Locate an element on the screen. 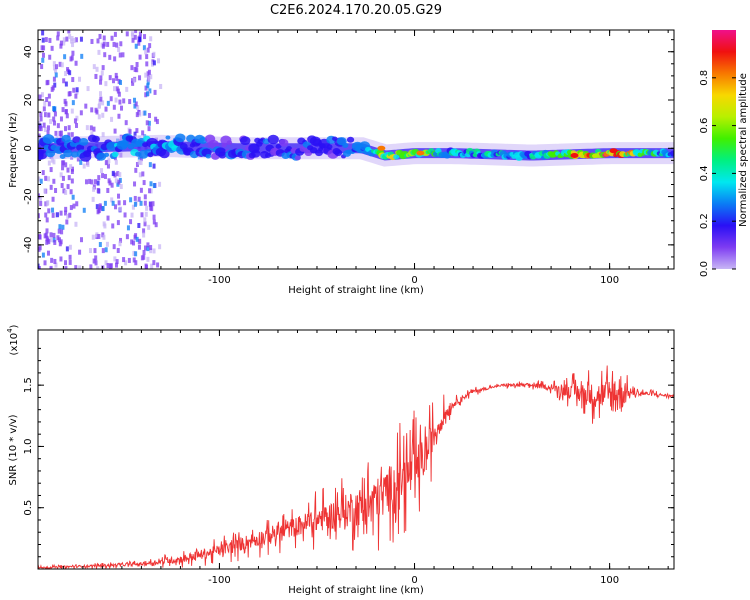 This screenshot has width=750, height=600. colorbar-ticks: 0.0 0.2 0.4 0.6 0.8 is located at coordinates (717, 173).